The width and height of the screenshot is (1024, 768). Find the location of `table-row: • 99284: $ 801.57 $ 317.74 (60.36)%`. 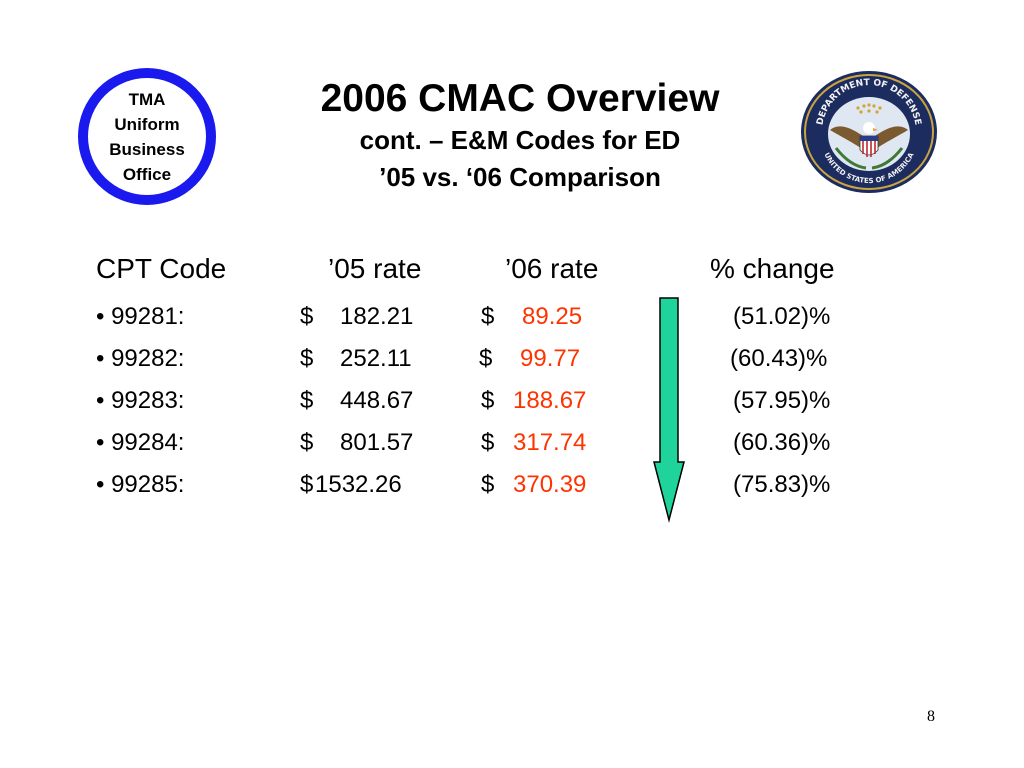

table-row: • 99284: $ 801.57 $ 317.74 (60.36)% is located at coordinates (512, 450).